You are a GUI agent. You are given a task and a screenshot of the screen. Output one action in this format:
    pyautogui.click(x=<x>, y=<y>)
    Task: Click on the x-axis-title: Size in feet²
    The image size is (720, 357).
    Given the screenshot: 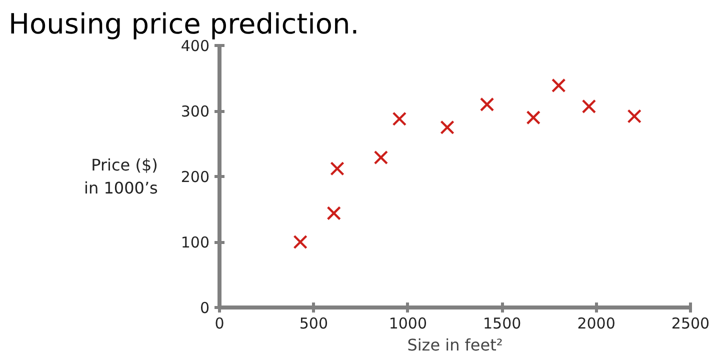 What is the action you would take?
    pyautogui.click(x=455, y=345)
    